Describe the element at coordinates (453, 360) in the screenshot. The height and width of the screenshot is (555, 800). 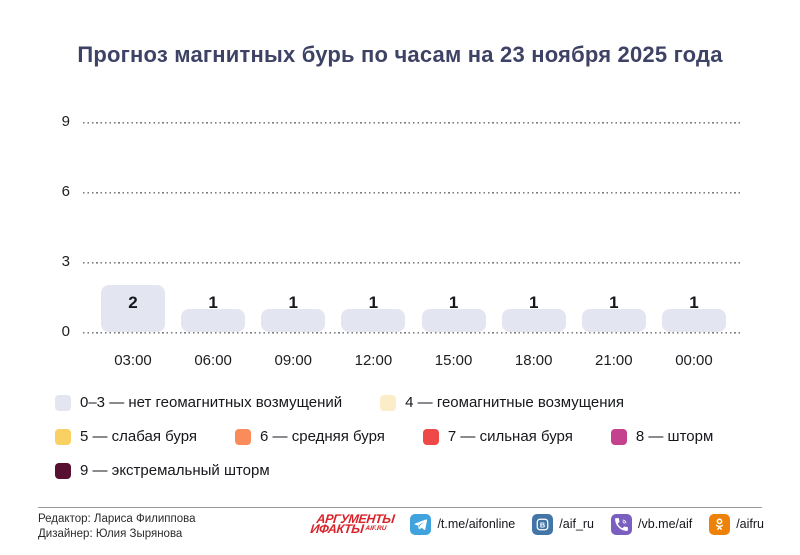
I see `x-tick-label: 15:00` at that location.